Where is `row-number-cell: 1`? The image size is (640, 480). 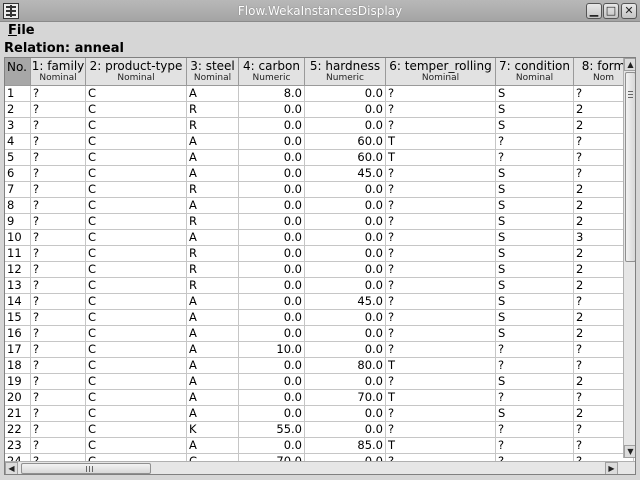
row-number-cell: 1 is located at coordinates (18, 94).